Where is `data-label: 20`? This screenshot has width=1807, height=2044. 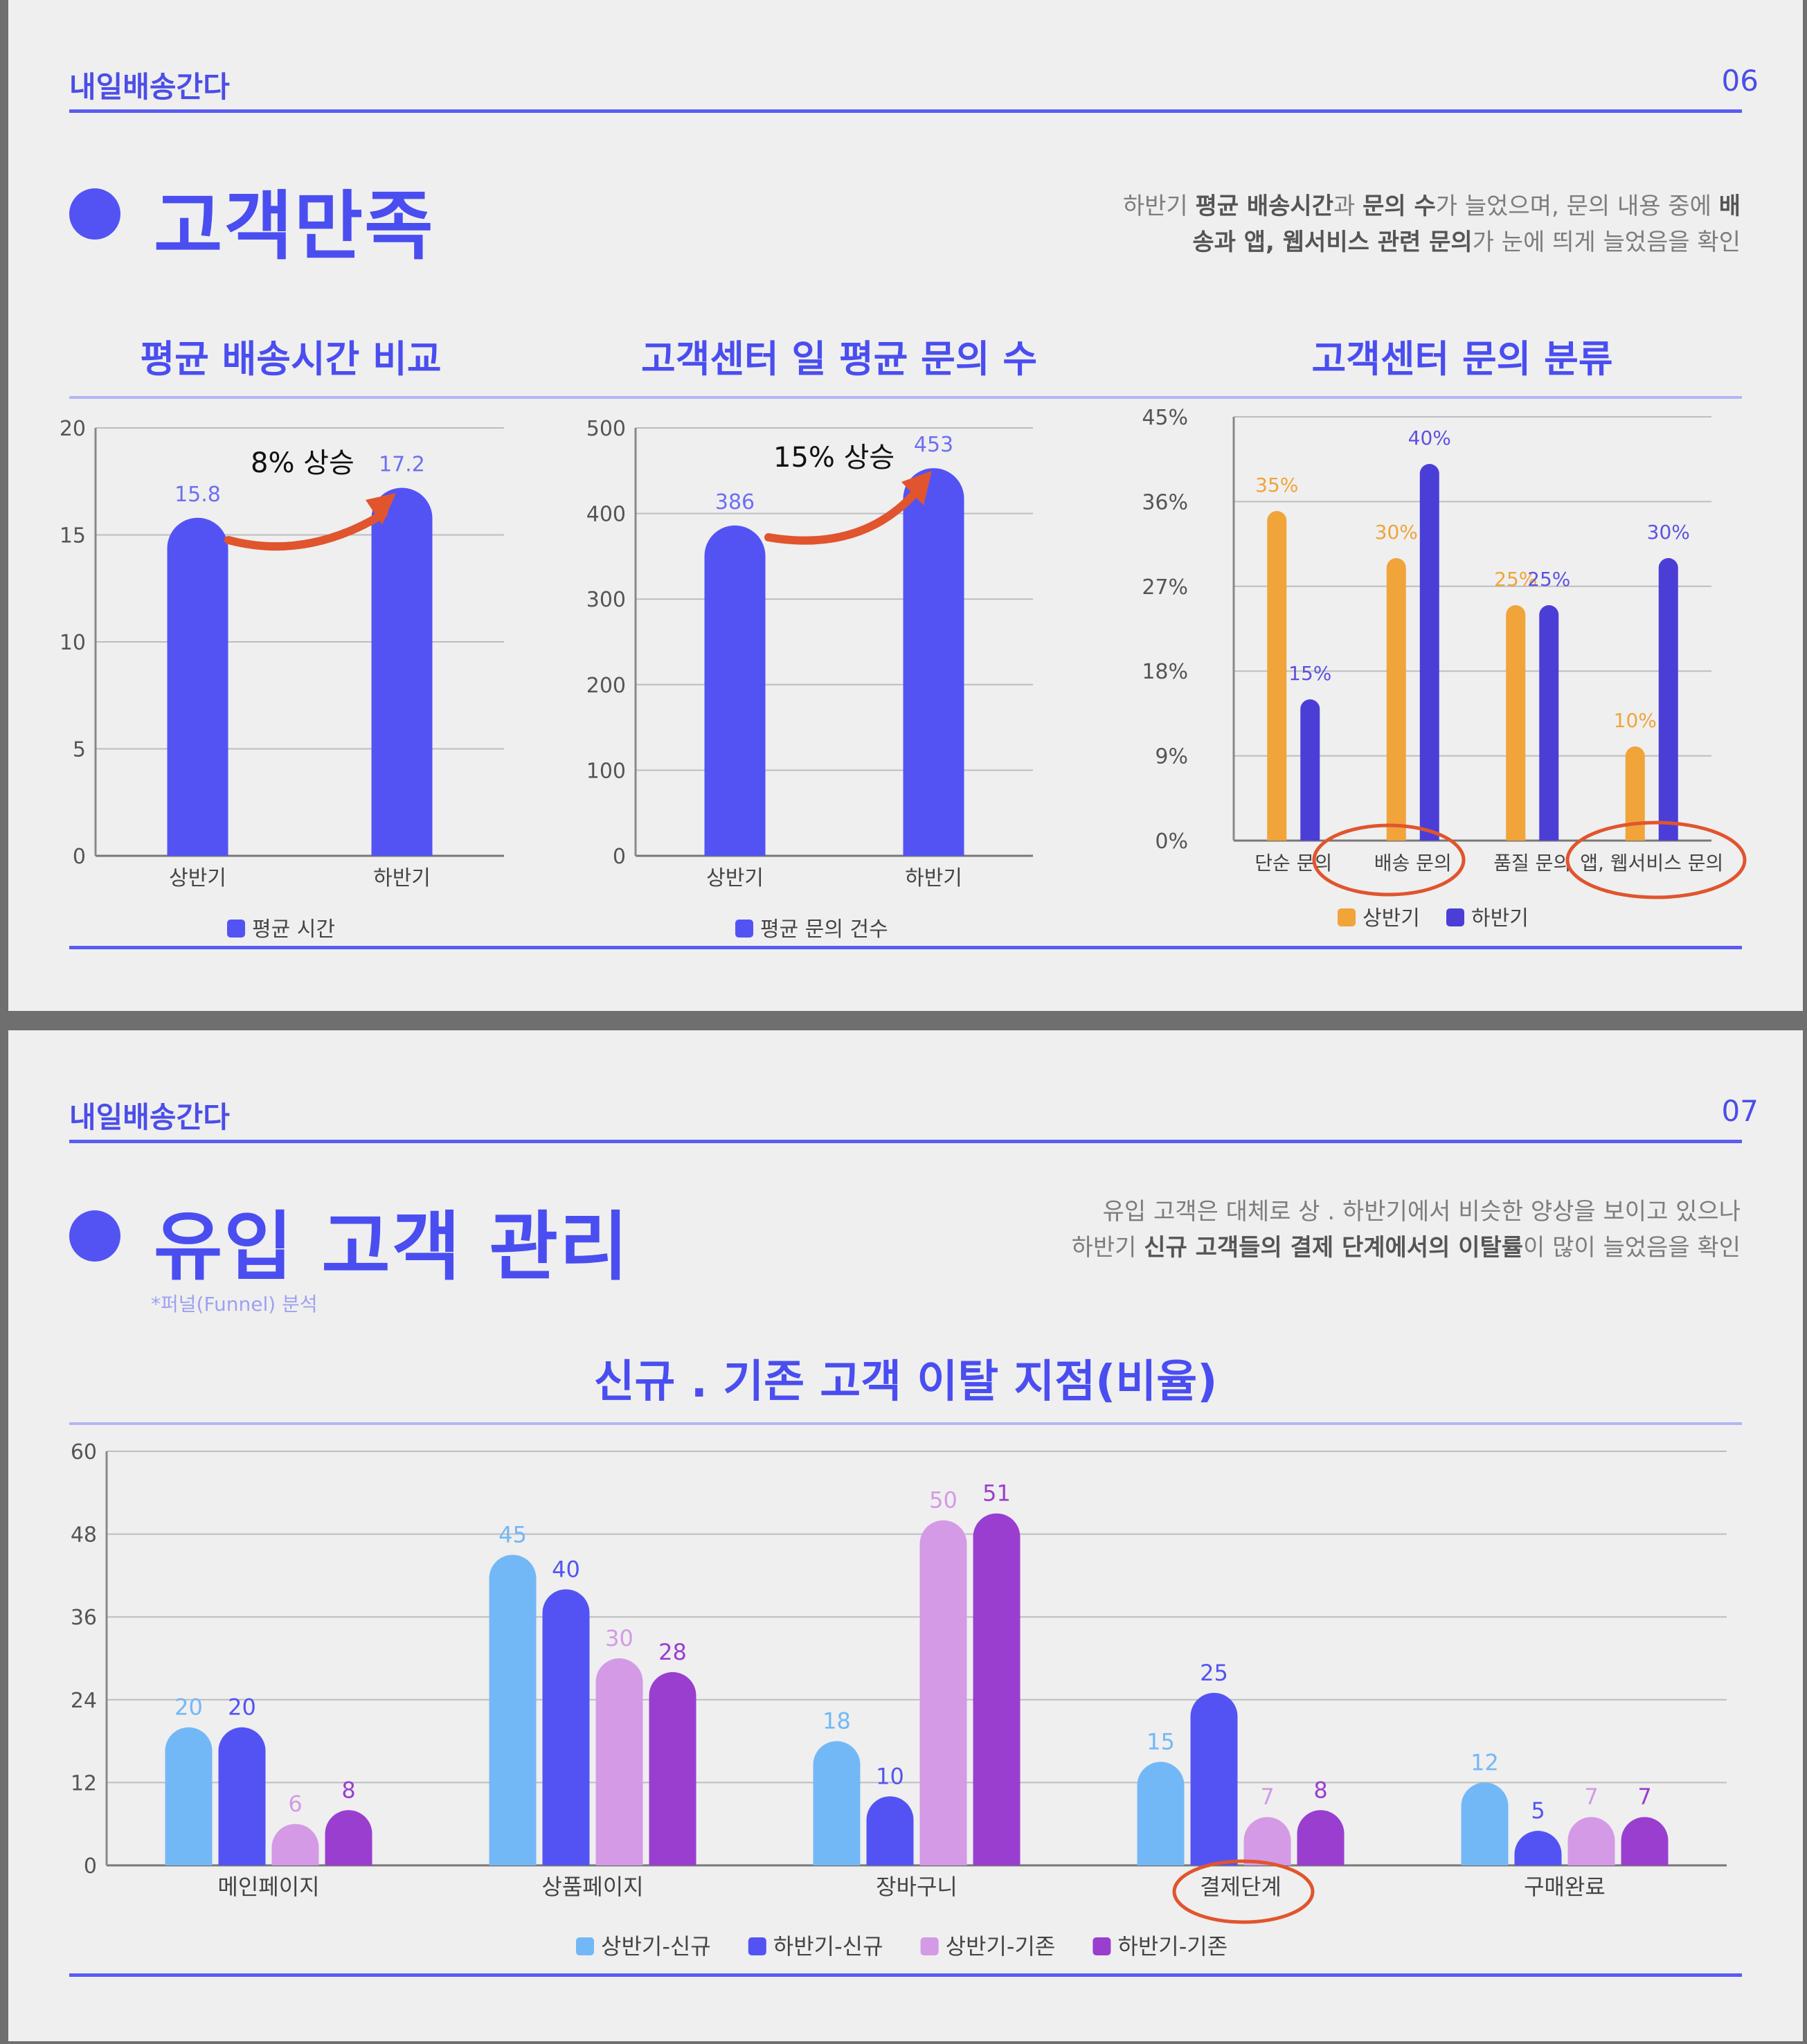
data-label: 20 is located at coordinates (242, 1708).